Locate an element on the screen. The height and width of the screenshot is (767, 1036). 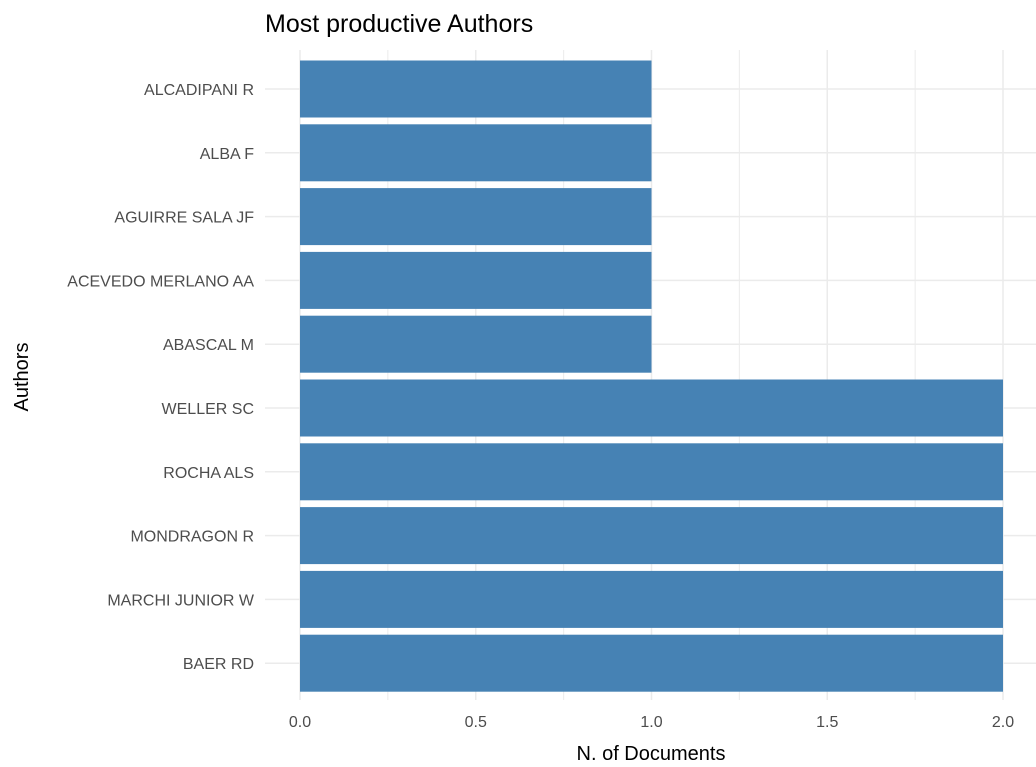
y-axis-title: Authors is located at coordinates (22, 377).